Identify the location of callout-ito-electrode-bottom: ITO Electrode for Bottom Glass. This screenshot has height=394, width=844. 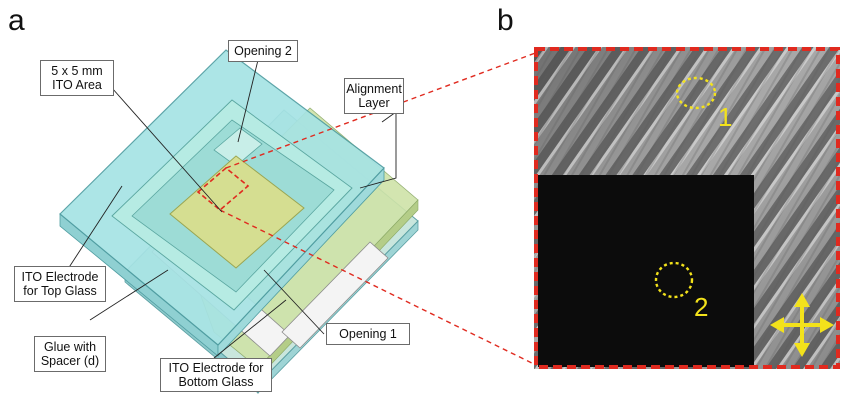
(216, 375).